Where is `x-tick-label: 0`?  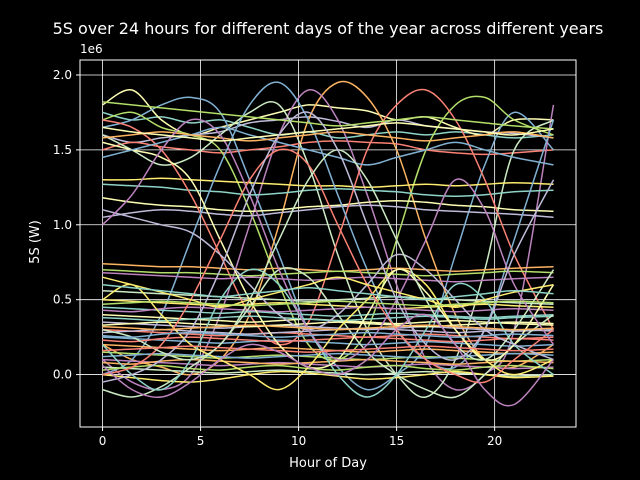
x-tick-label: 0 is located at coordinates (103, 441).